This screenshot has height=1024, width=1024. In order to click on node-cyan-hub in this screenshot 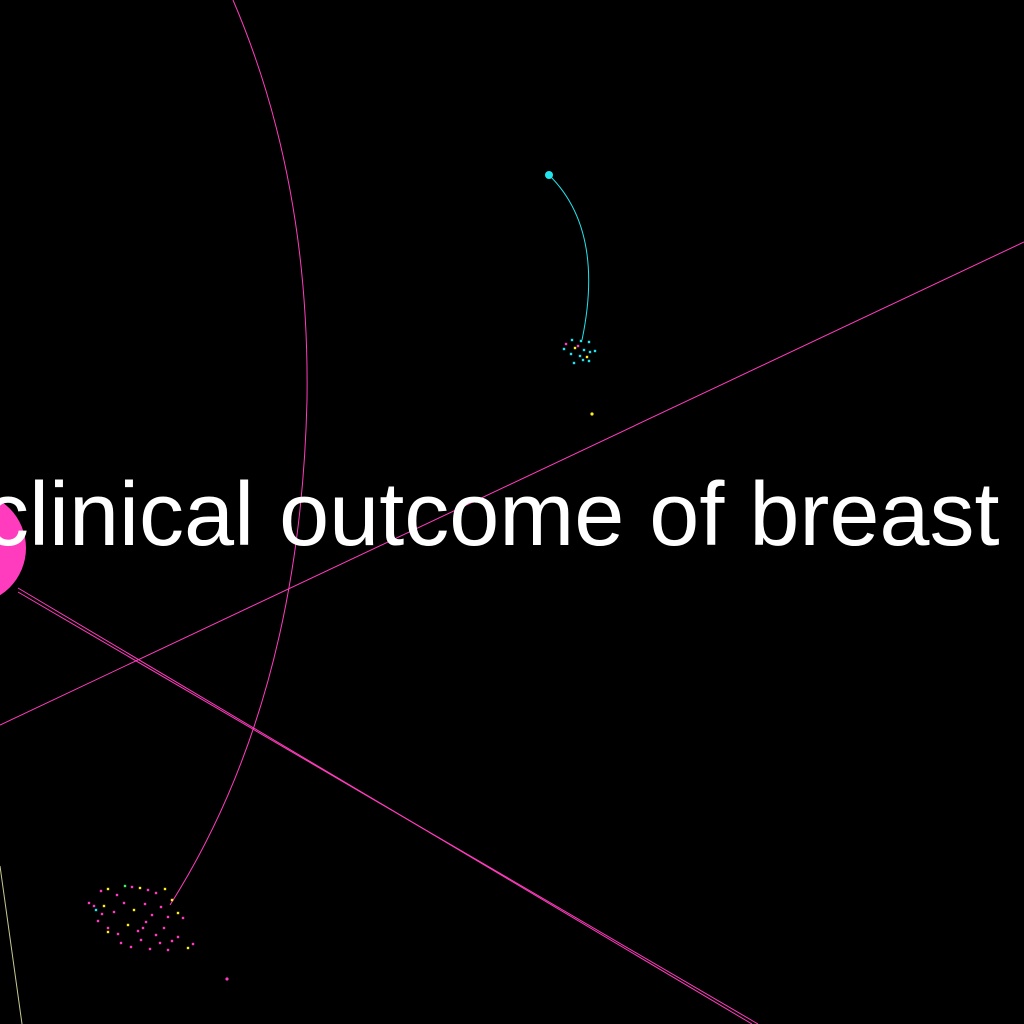, I will do `click(549, 175)`.